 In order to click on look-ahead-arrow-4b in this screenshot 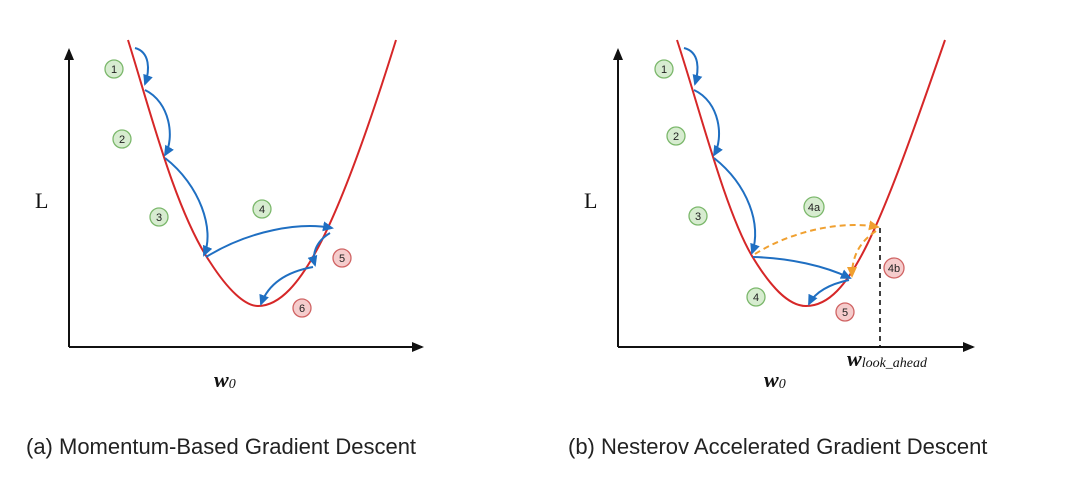, I will do `click(862, 254)`.